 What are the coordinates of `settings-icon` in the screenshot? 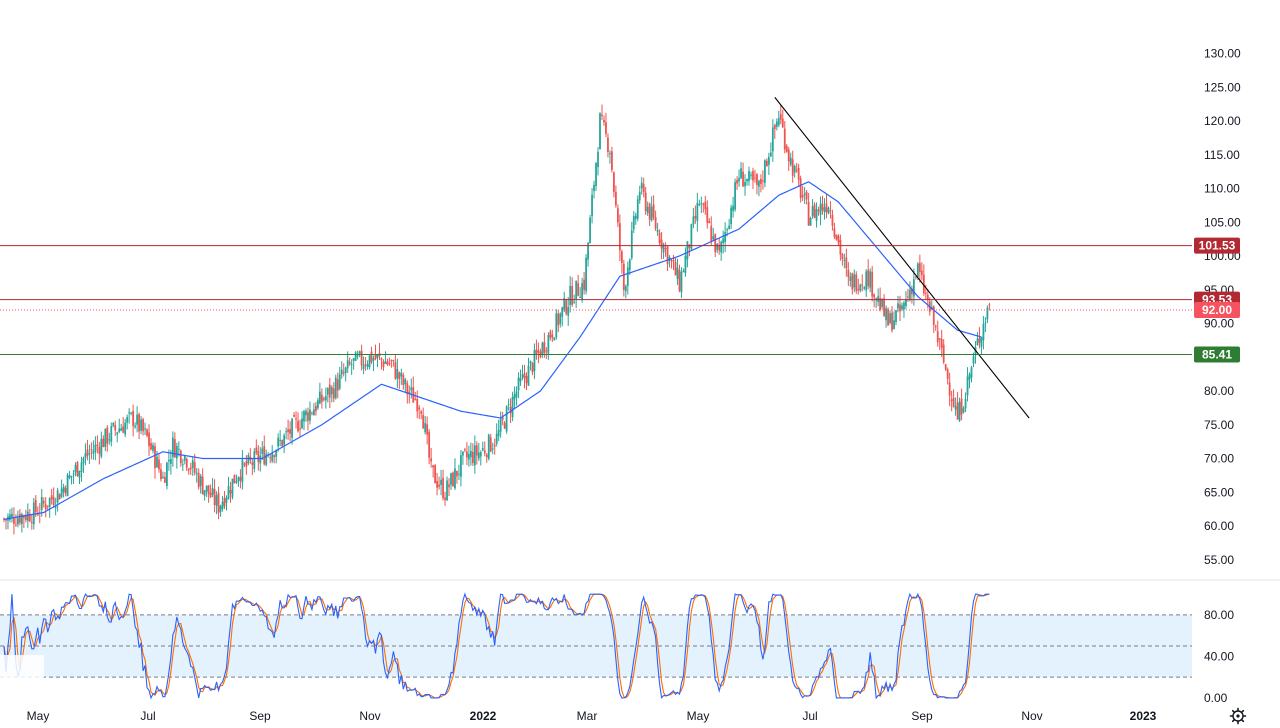 It's located at (1238, 716).